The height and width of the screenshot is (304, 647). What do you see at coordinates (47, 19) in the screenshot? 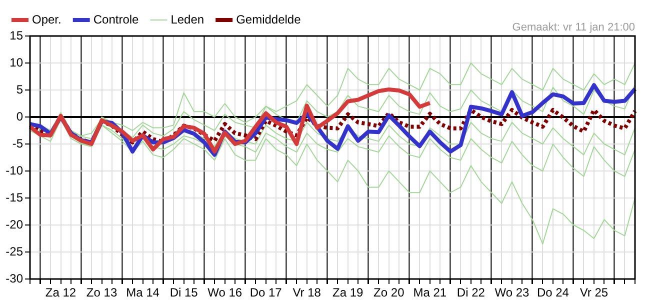
I see `legend-label: Oper.` at bounding box center [47, 19].